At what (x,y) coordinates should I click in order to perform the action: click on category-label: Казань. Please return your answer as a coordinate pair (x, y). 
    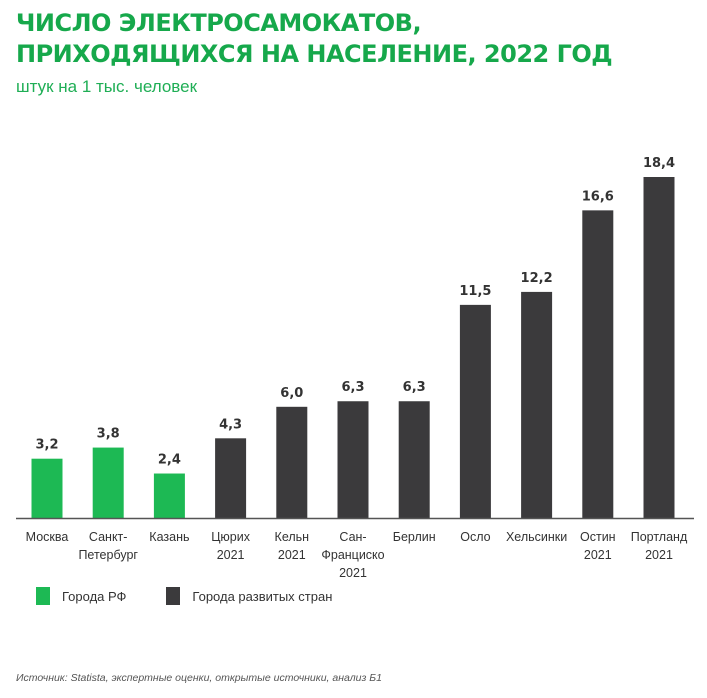
    Looking at the image, I should click on (169, 537).